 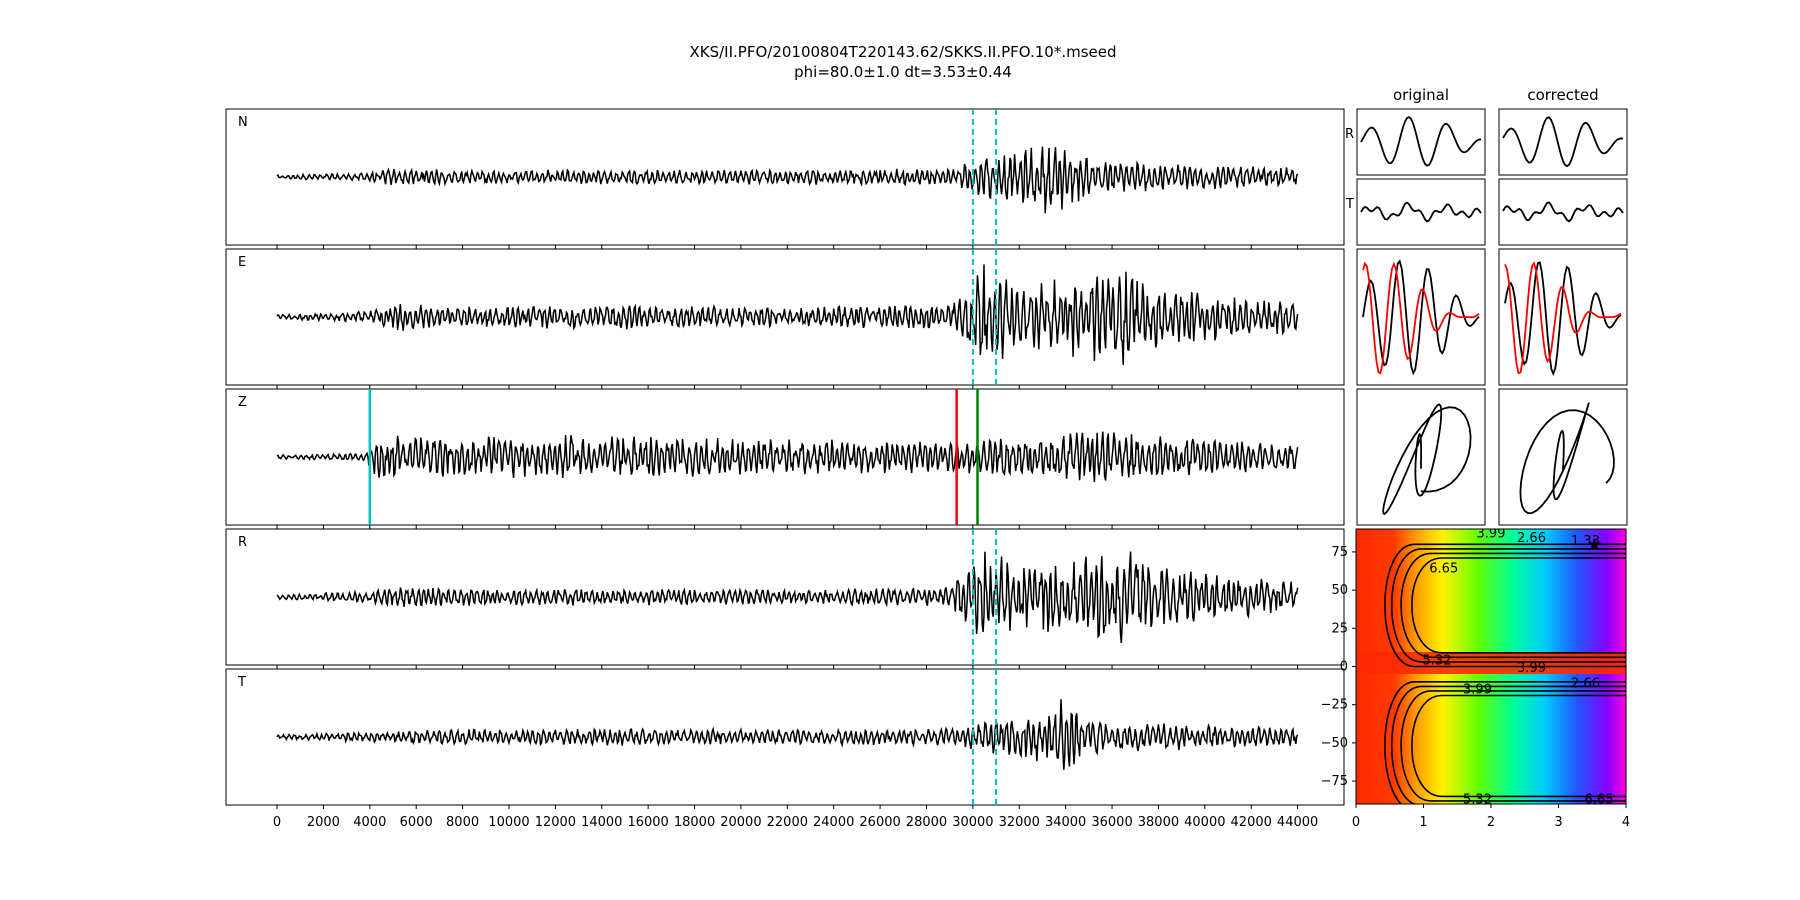 I want to click on row-label: R, so click(x=1349, y=134).